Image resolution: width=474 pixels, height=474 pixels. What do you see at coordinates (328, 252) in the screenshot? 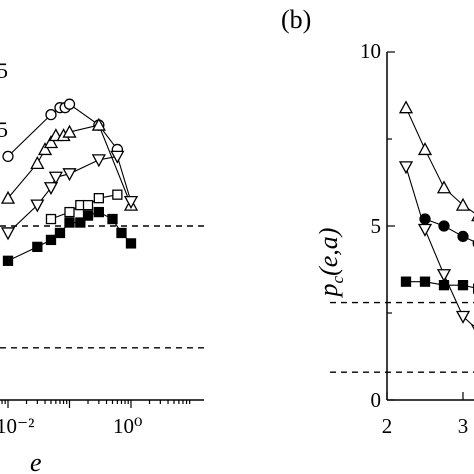
I see `panel-b-ylabel-args: (e,a)` at bounding box center [328, 252].